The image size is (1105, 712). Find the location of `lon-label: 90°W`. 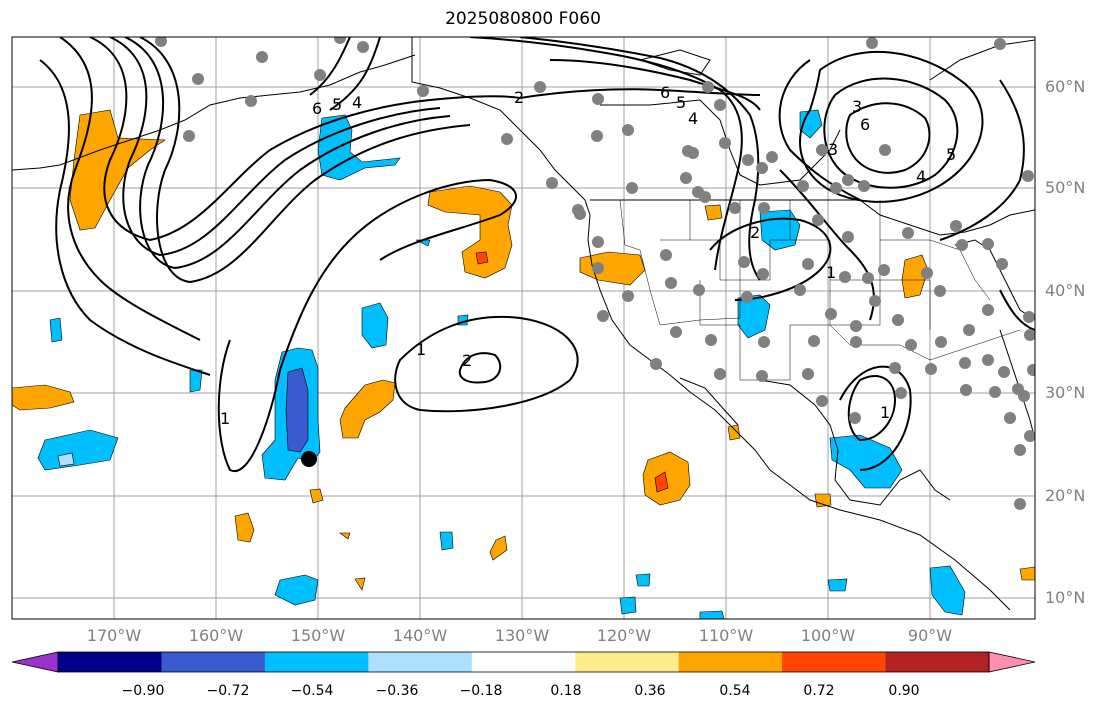

lon-label: 90°W is located at coordinates (930, 635).